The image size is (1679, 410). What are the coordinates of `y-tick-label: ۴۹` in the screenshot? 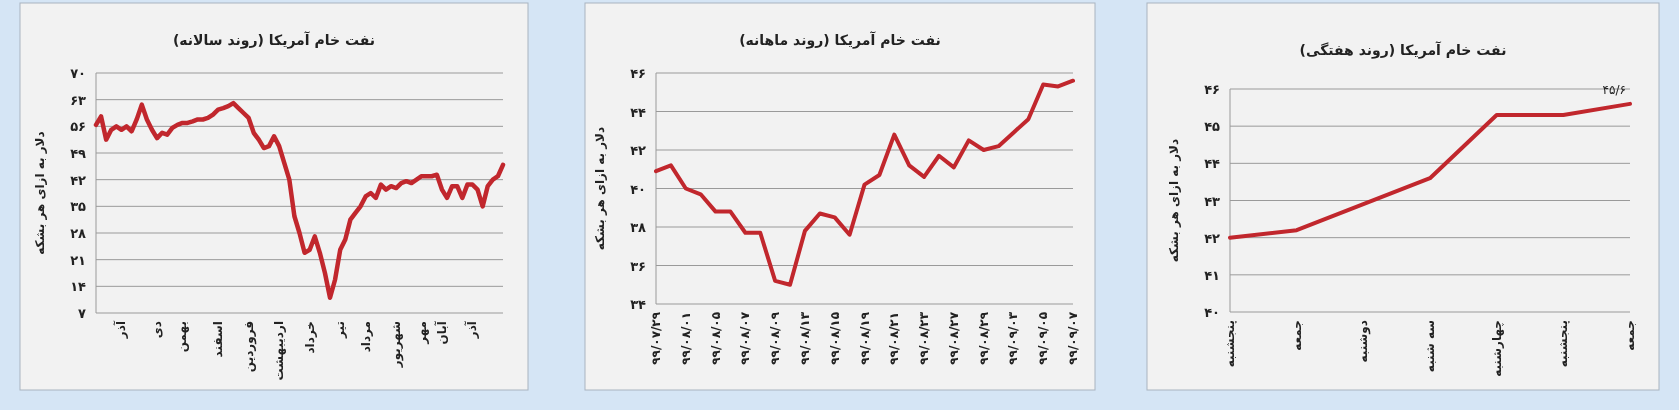 It's located at (78, 153).